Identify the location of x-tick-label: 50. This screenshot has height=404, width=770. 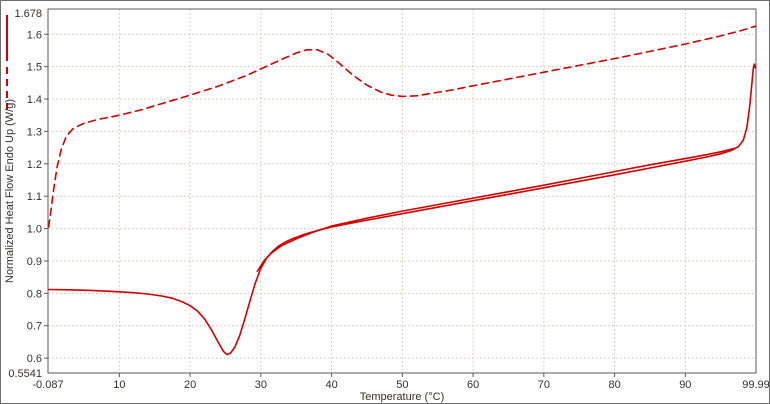
(402, 385).